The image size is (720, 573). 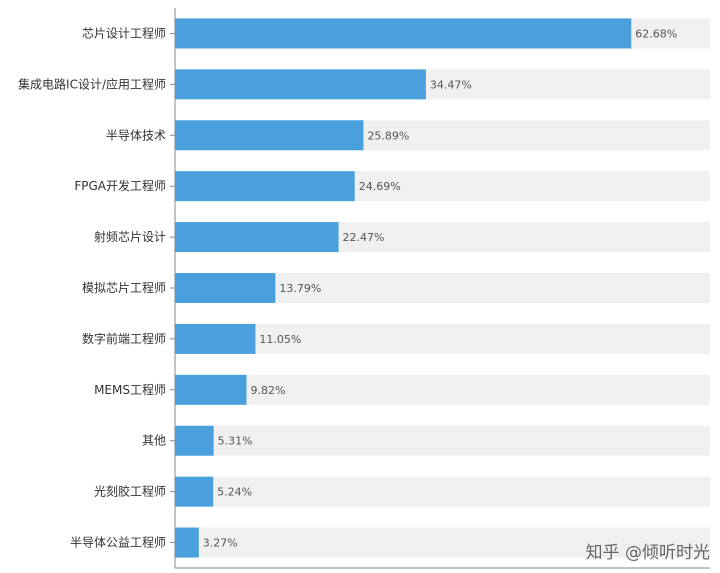 I want to click on value-label: 11.05%, so click(x=280, y=339).